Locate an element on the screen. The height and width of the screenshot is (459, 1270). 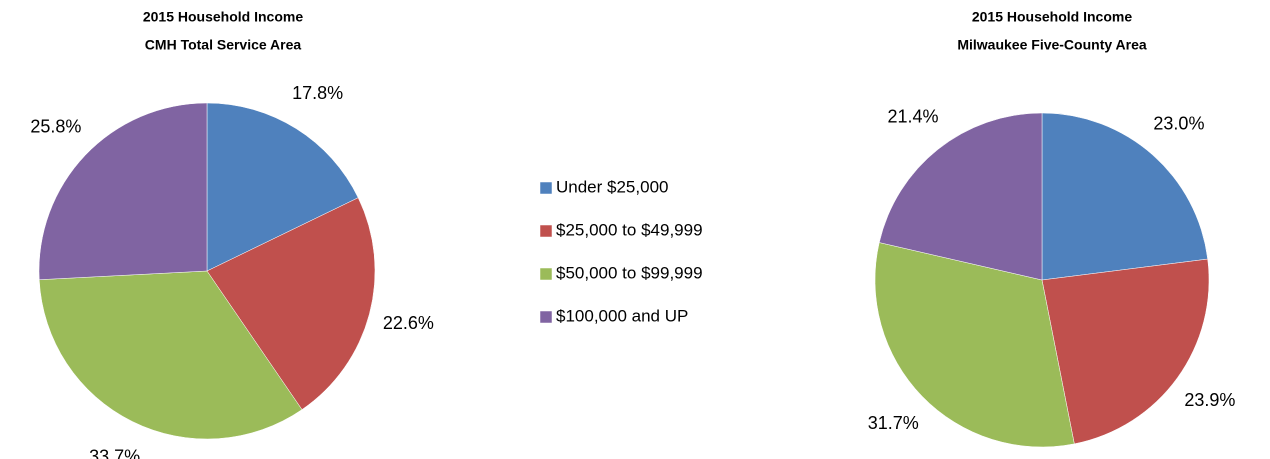
legend-label: $25,000 to $49,999 is located at coordinates (629, 229).